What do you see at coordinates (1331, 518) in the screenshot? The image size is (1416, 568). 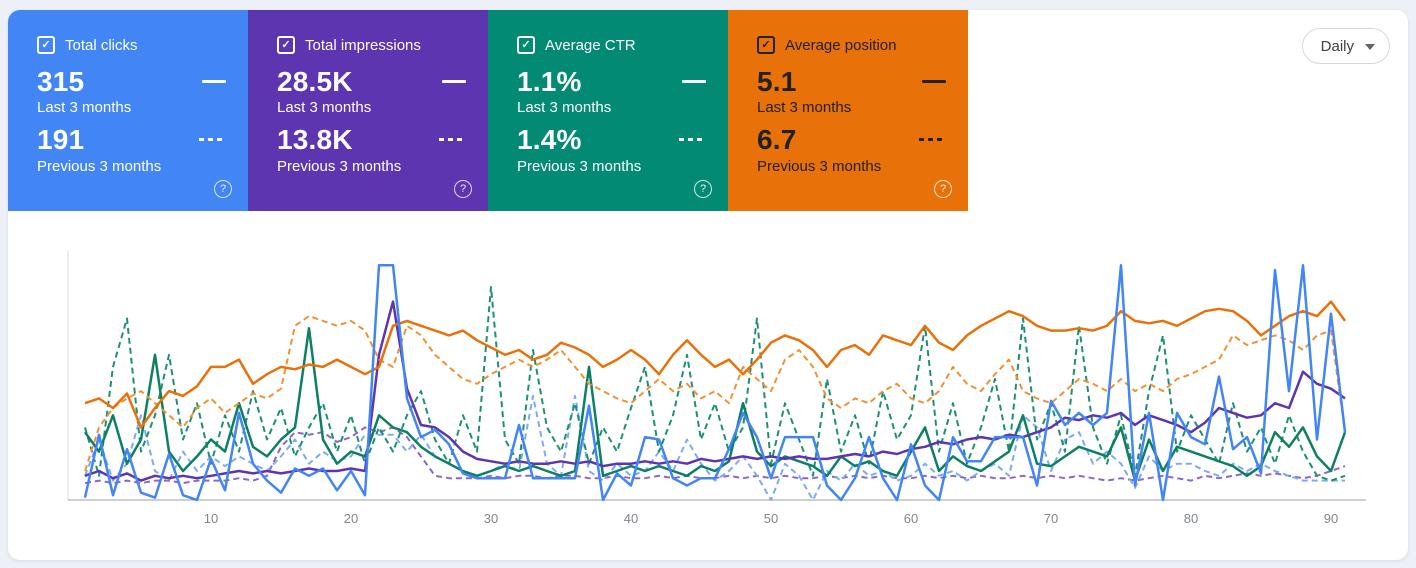 I see `x-tick-label: 90` at bounding box center [1331, 518].